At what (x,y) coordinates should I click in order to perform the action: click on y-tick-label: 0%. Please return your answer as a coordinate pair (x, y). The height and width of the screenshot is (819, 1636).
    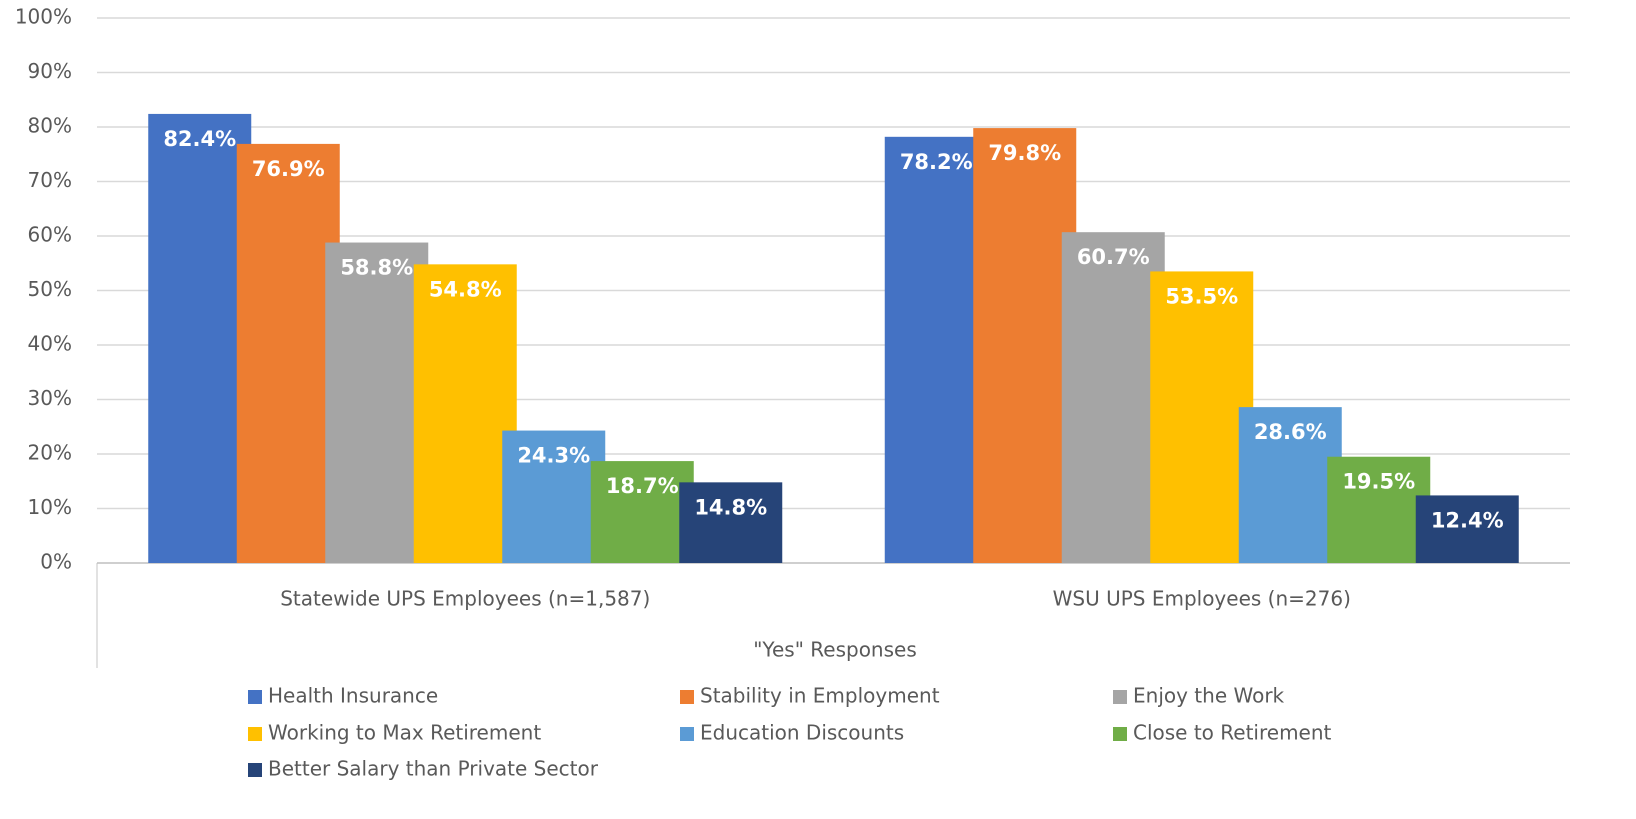
    Looking at the image, I should click on (56, 562).